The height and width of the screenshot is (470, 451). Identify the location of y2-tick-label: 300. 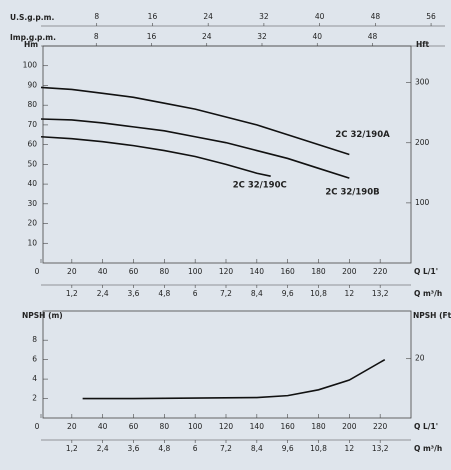
(422, 82).